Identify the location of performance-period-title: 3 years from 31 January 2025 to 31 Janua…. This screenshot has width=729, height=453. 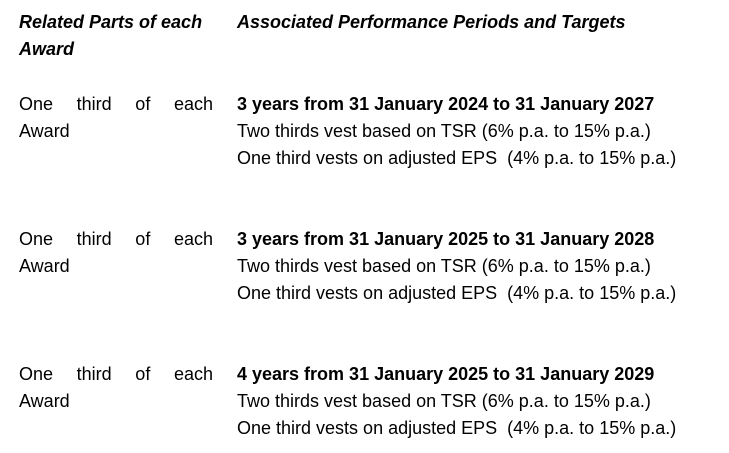
(446, 239).